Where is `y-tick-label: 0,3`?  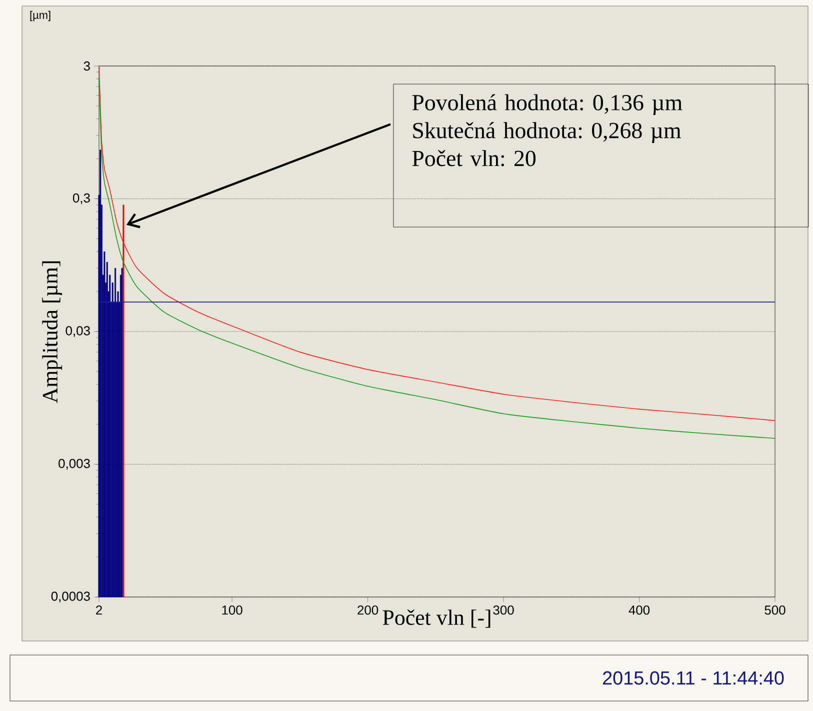
y-tick-label: 0,3 is located at coordinates (81, 198).